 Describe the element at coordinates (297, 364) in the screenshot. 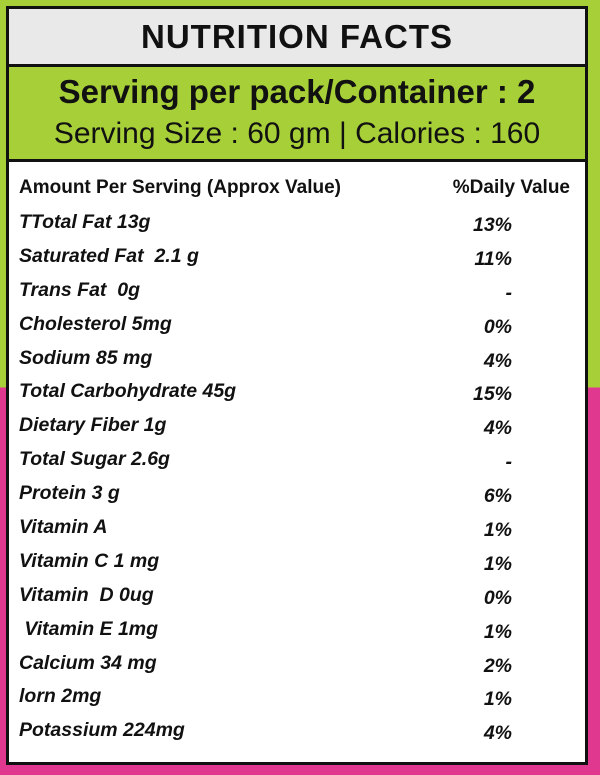

I see `table-row: Sodium 85 mg 4%` at that location.